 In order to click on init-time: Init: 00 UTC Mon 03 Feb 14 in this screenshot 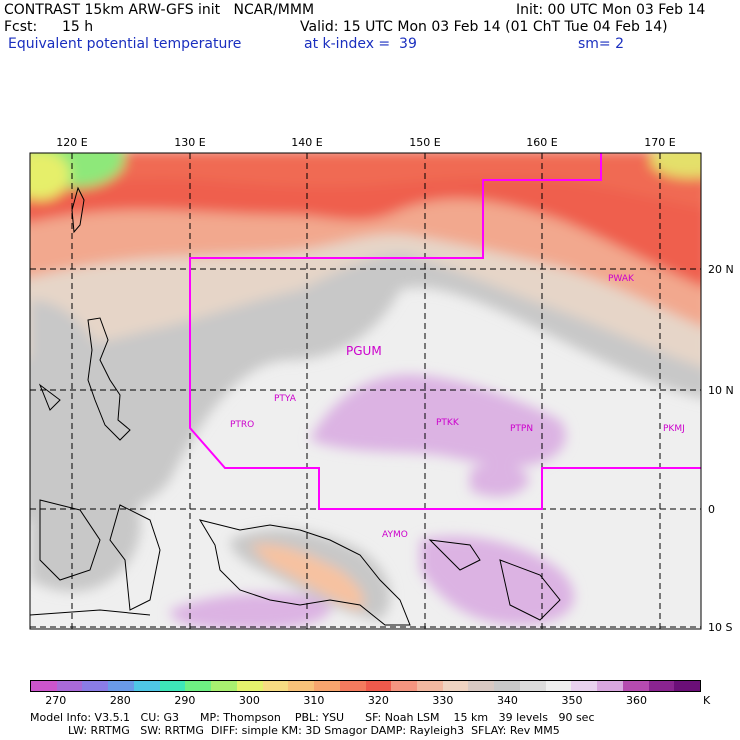, I will do `click(611, 10)`.